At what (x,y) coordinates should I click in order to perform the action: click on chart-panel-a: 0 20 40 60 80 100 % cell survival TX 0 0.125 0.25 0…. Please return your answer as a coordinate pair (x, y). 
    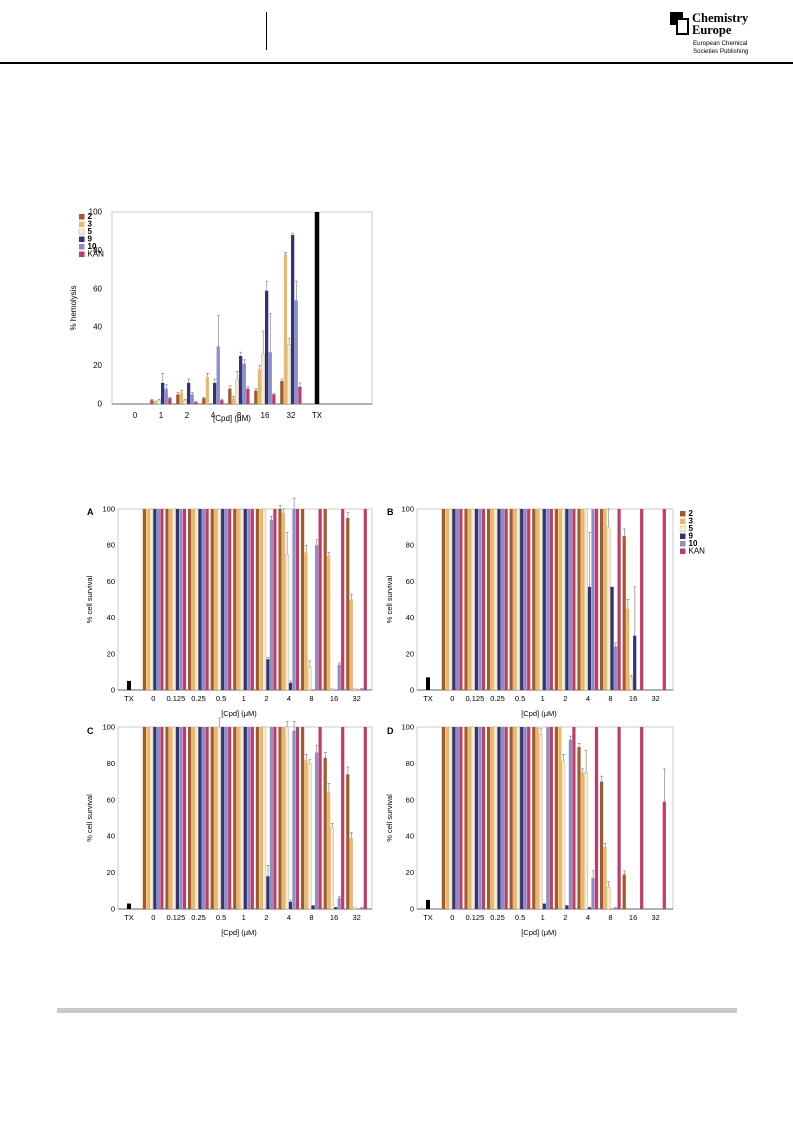
    Looking at the image, I should click on (229, 607).